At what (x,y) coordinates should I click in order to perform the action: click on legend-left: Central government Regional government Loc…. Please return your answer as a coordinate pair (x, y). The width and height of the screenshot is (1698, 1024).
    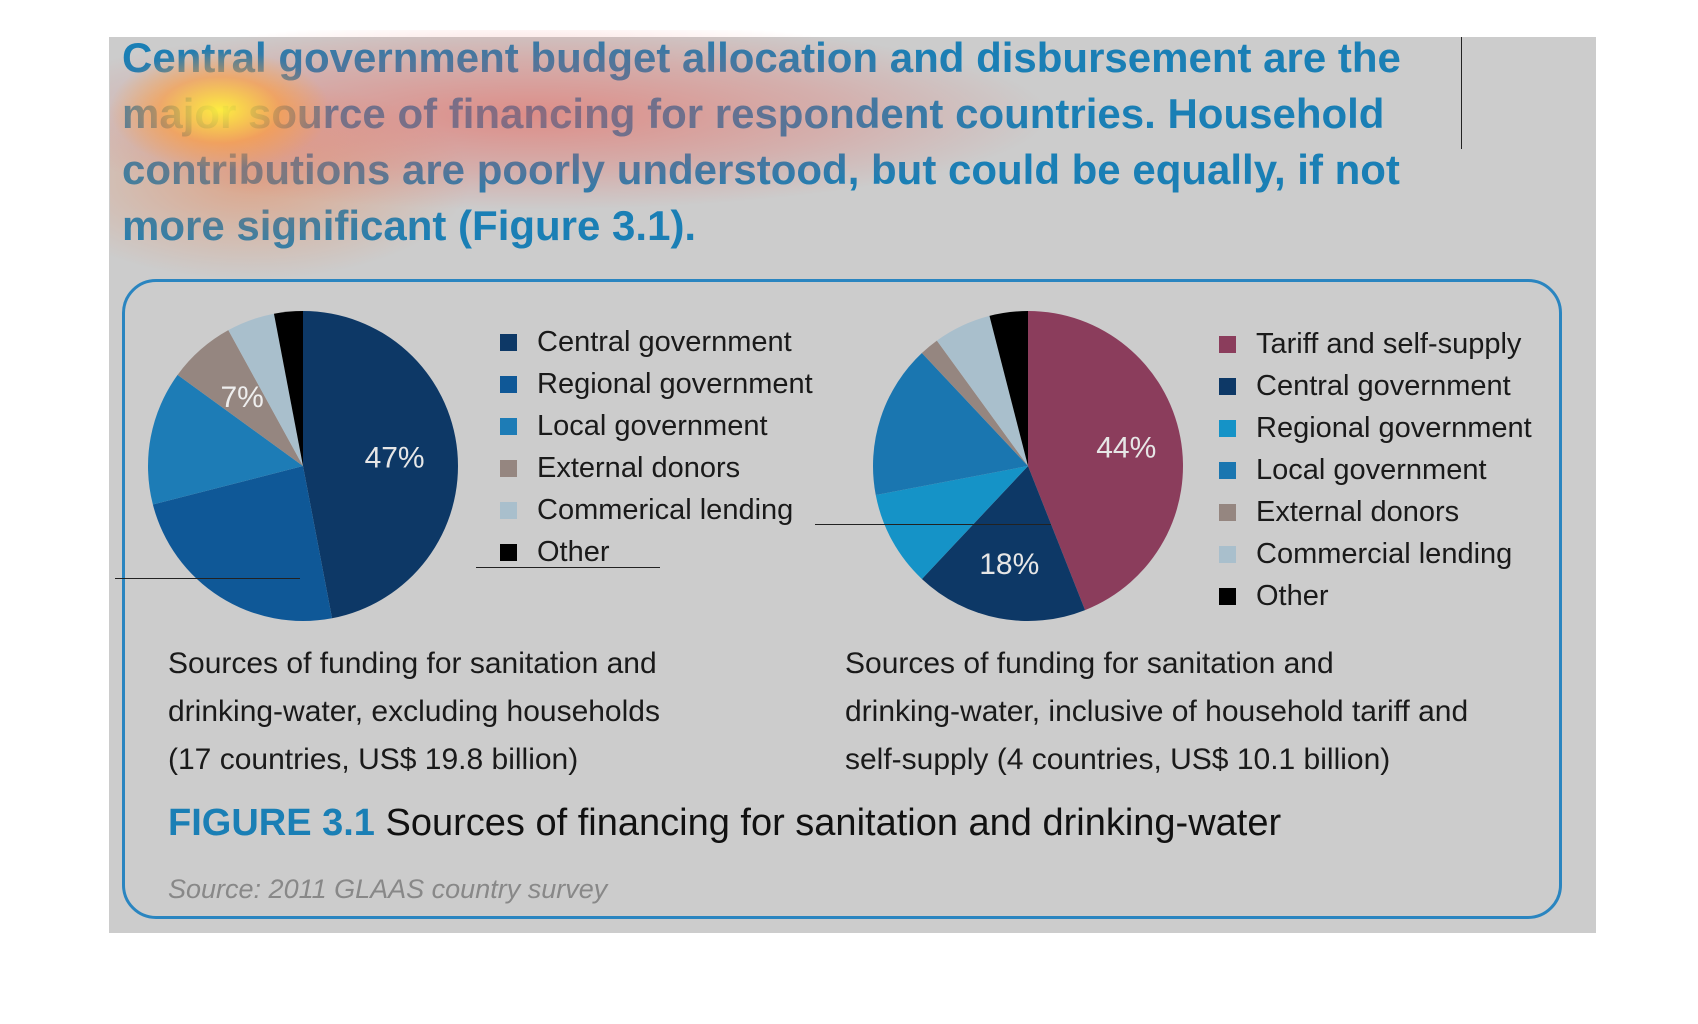
    Looking at the image, I should click on (656, 447).